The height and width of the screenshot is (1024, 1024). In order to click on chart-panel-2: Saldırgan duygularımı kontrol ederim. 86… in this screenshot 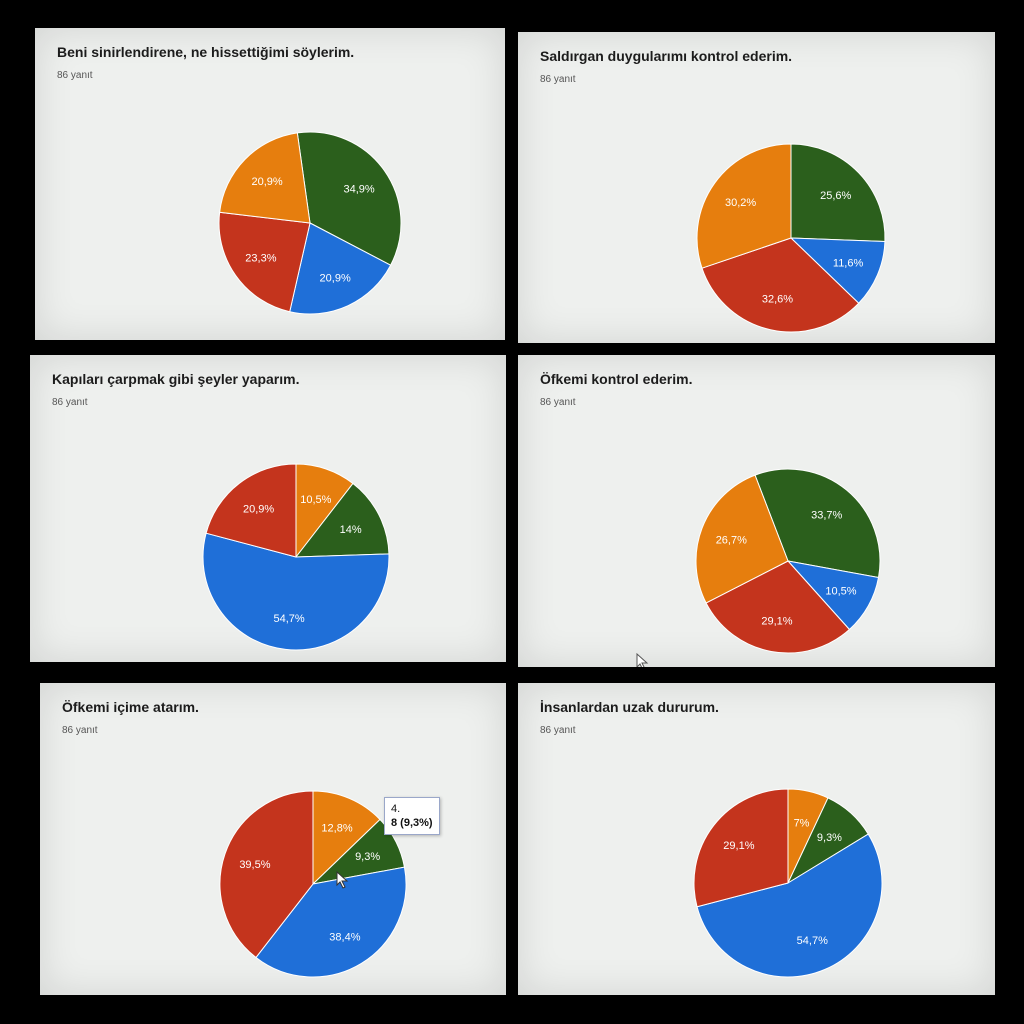, I will do `click(756, 187)`.